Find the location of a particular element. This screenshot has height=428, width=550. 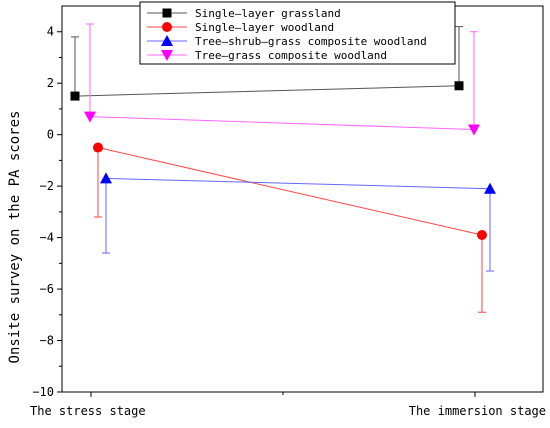

y-tick-label: −10 is located at coordinates (43, 392).